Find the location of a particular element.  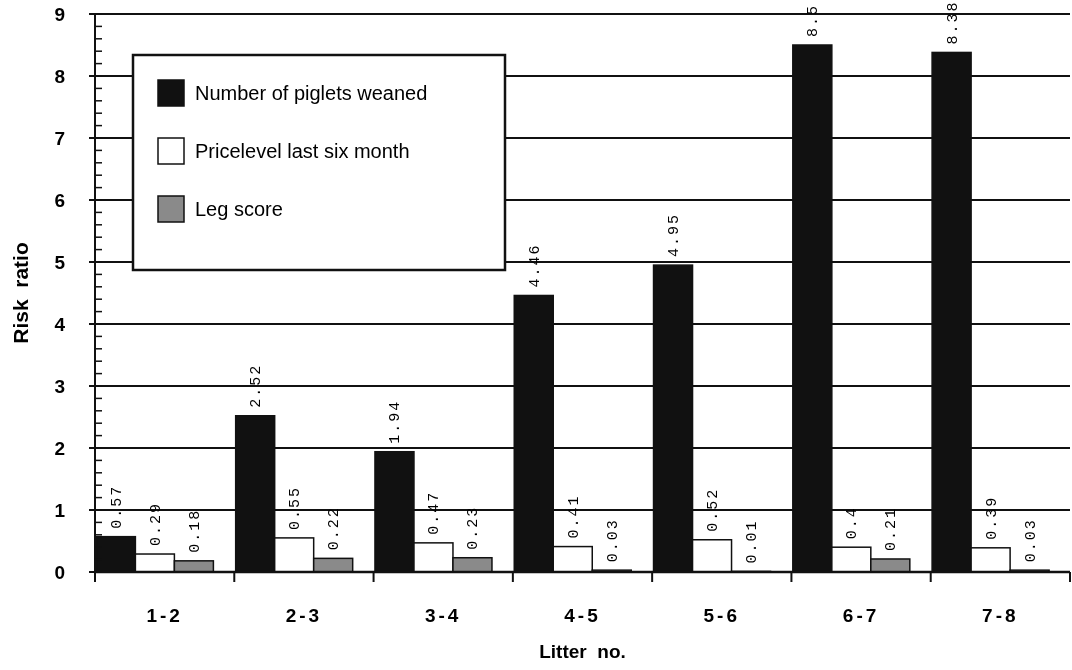

data-label: 8.38 is located at coordinates (953, 22).